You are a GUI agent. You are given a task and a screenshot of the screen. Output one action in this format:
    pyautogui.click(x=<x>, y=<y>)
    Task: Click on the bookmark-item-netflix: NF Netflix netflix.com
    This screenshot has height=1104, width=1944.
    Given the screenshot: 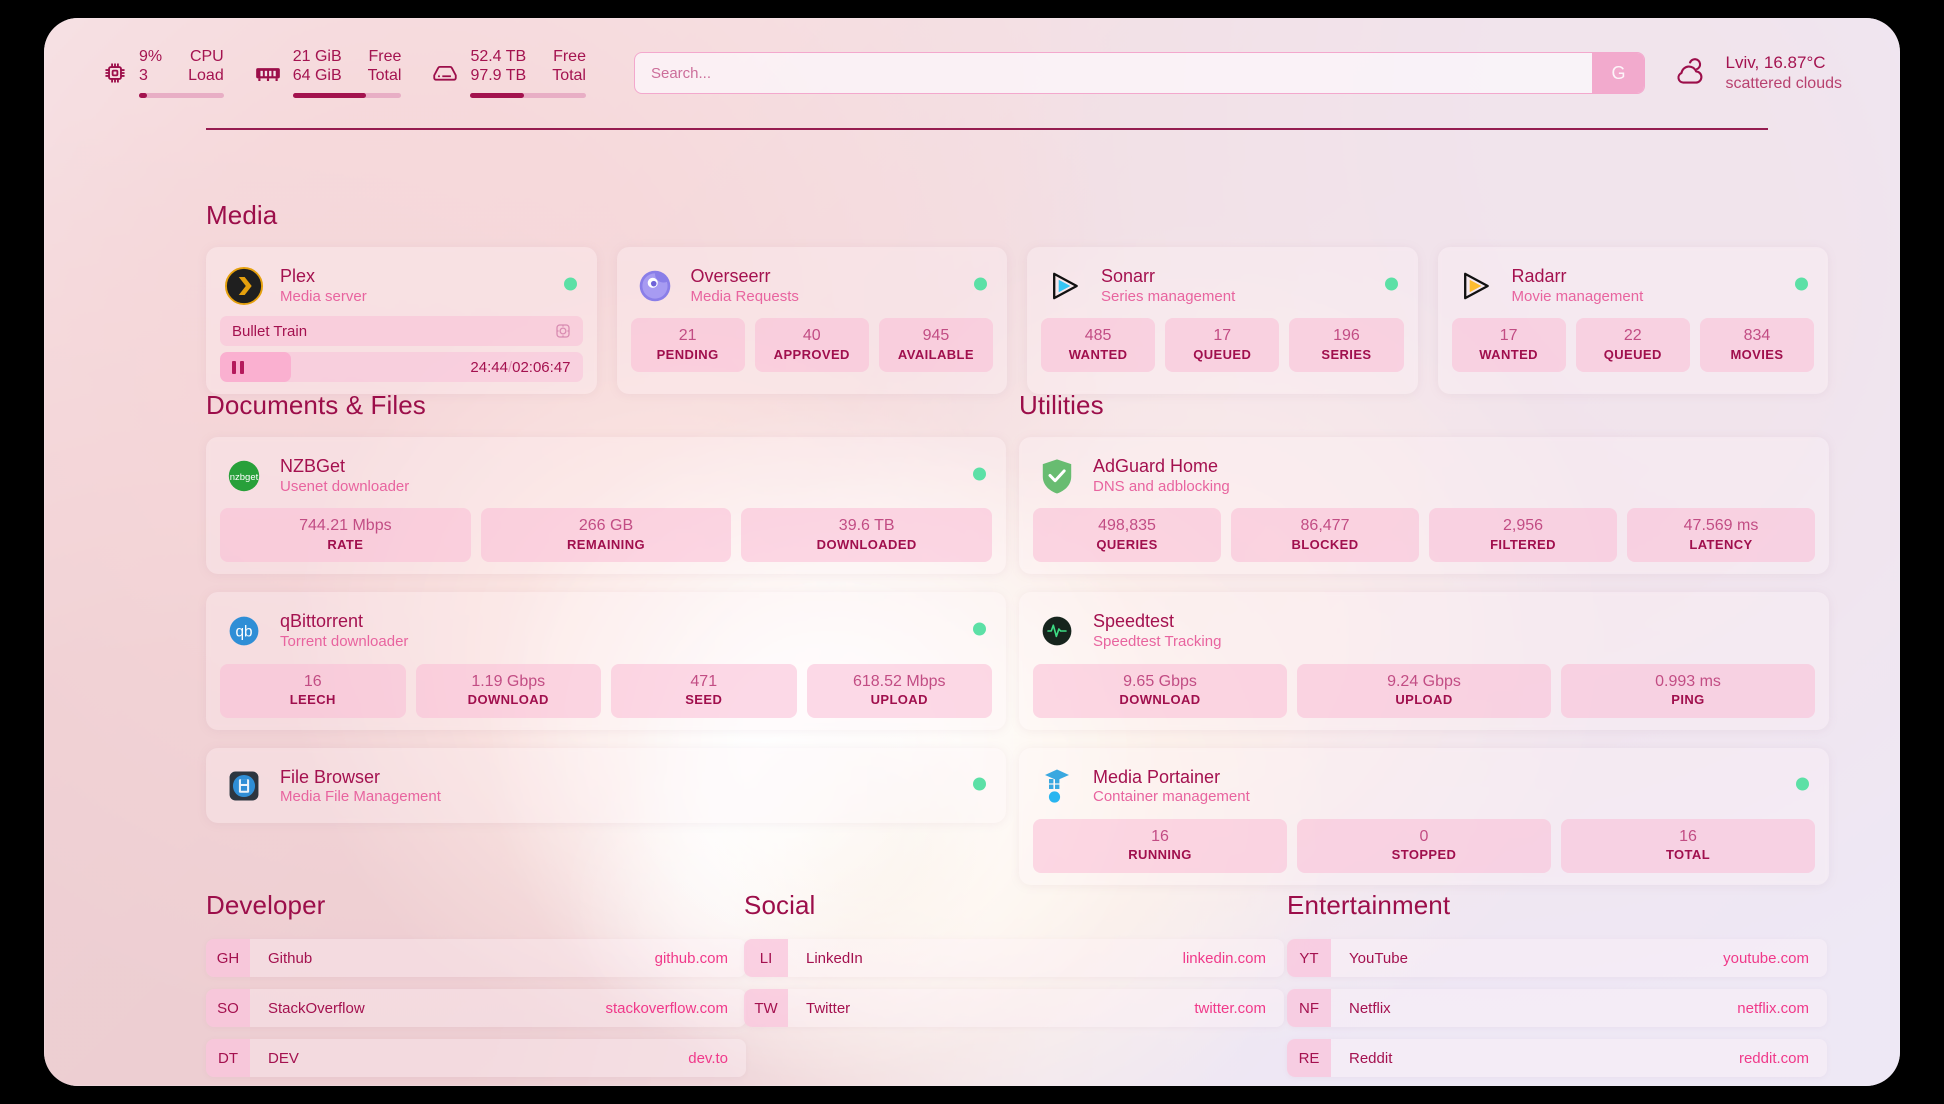 What is the action you would take?
    pyautogui.click(x=1557, y=1008)
    